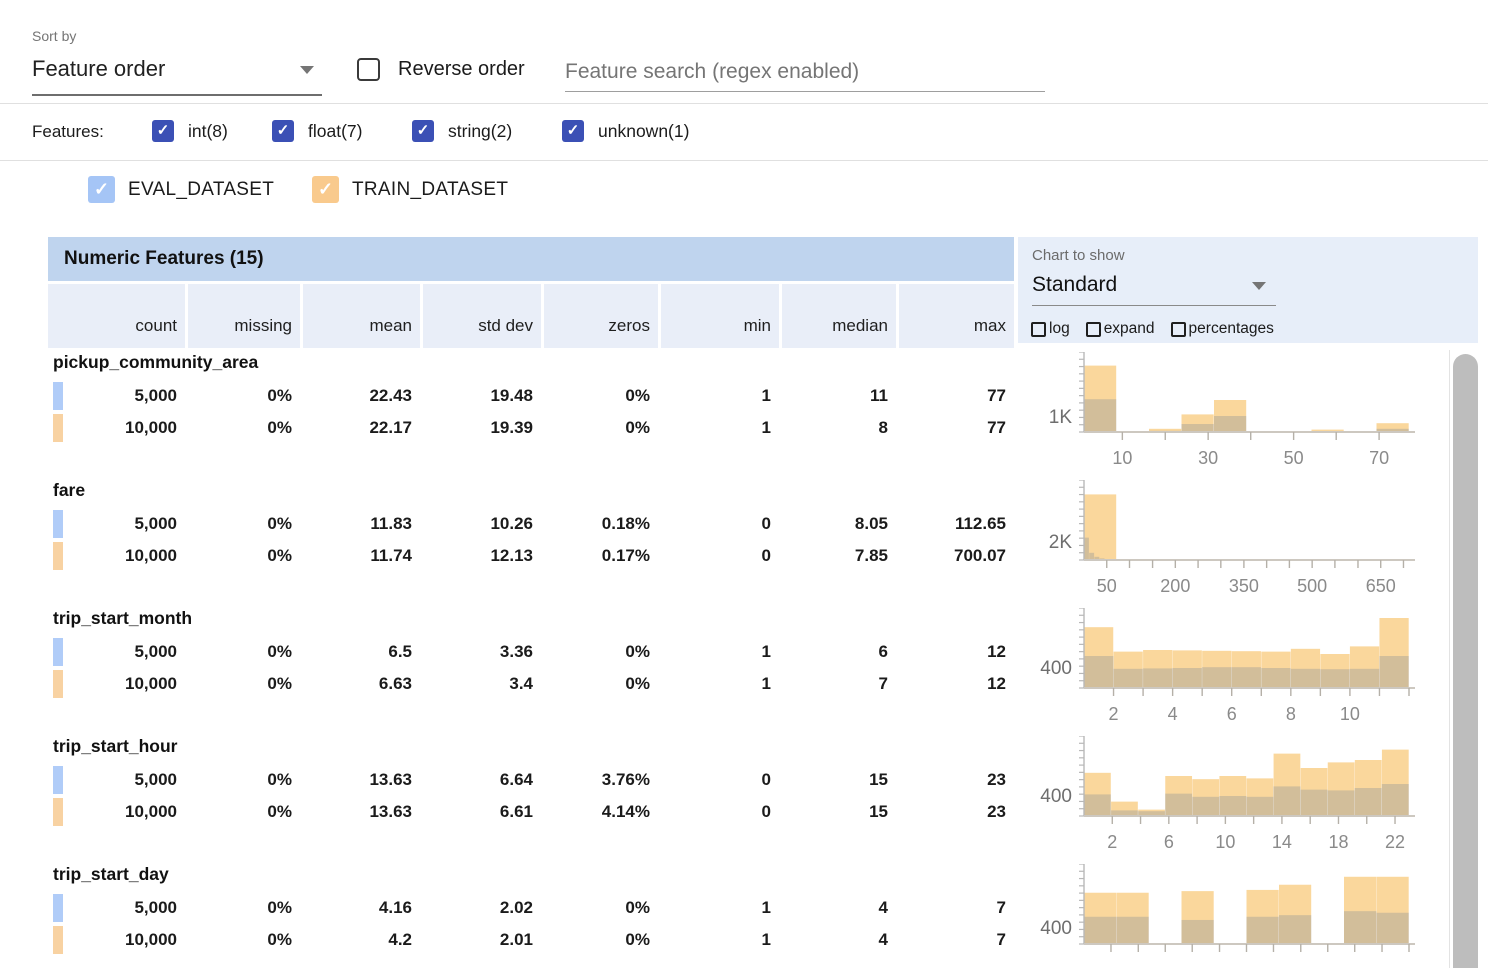 The height and width of the screenshot is (968, 1488). I want to click on histogram-svg: 2 4 6 8 10, so click(1249, 670).